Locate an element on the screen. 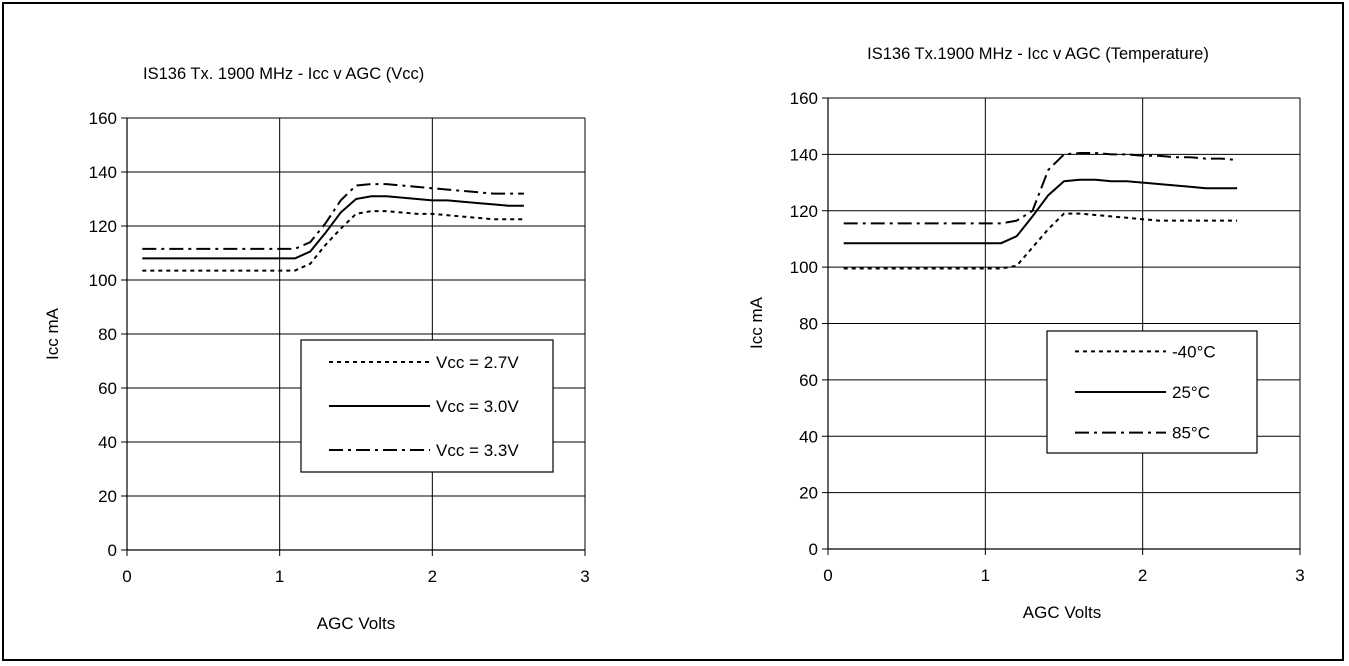  legend-label: Vcc = 2.7V is located at coordinates (477, 362).